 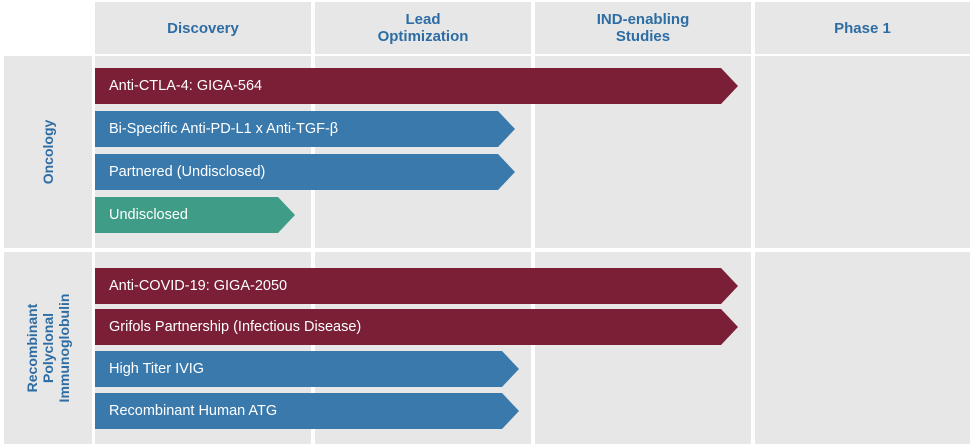 I want to click on header-discovery: Discovery, so click(x=203, y=28).